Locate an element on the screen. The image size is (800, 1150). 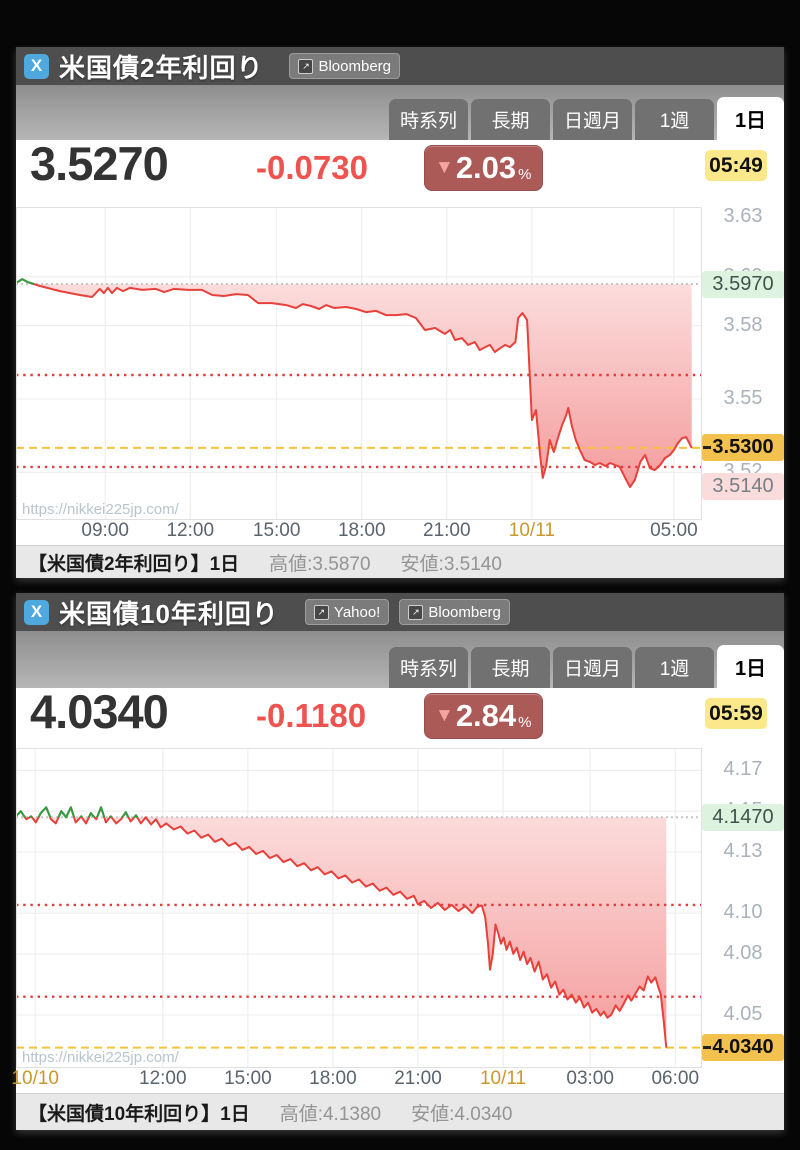
x-axis-tick-label: 03:00 is located at coordinates (590, 1078).